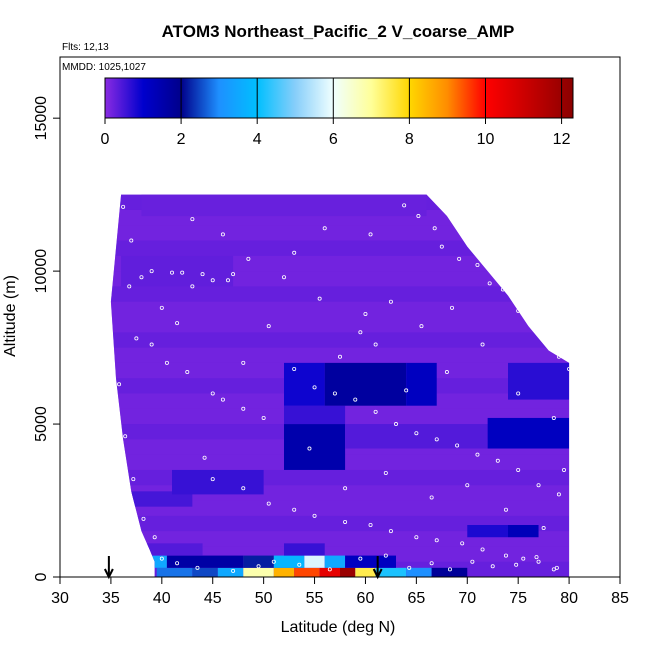  What do you see at coordinates (162, 598) in the screenshot?
I see `x-tick-label: 40` at bounding box center [162, 598].